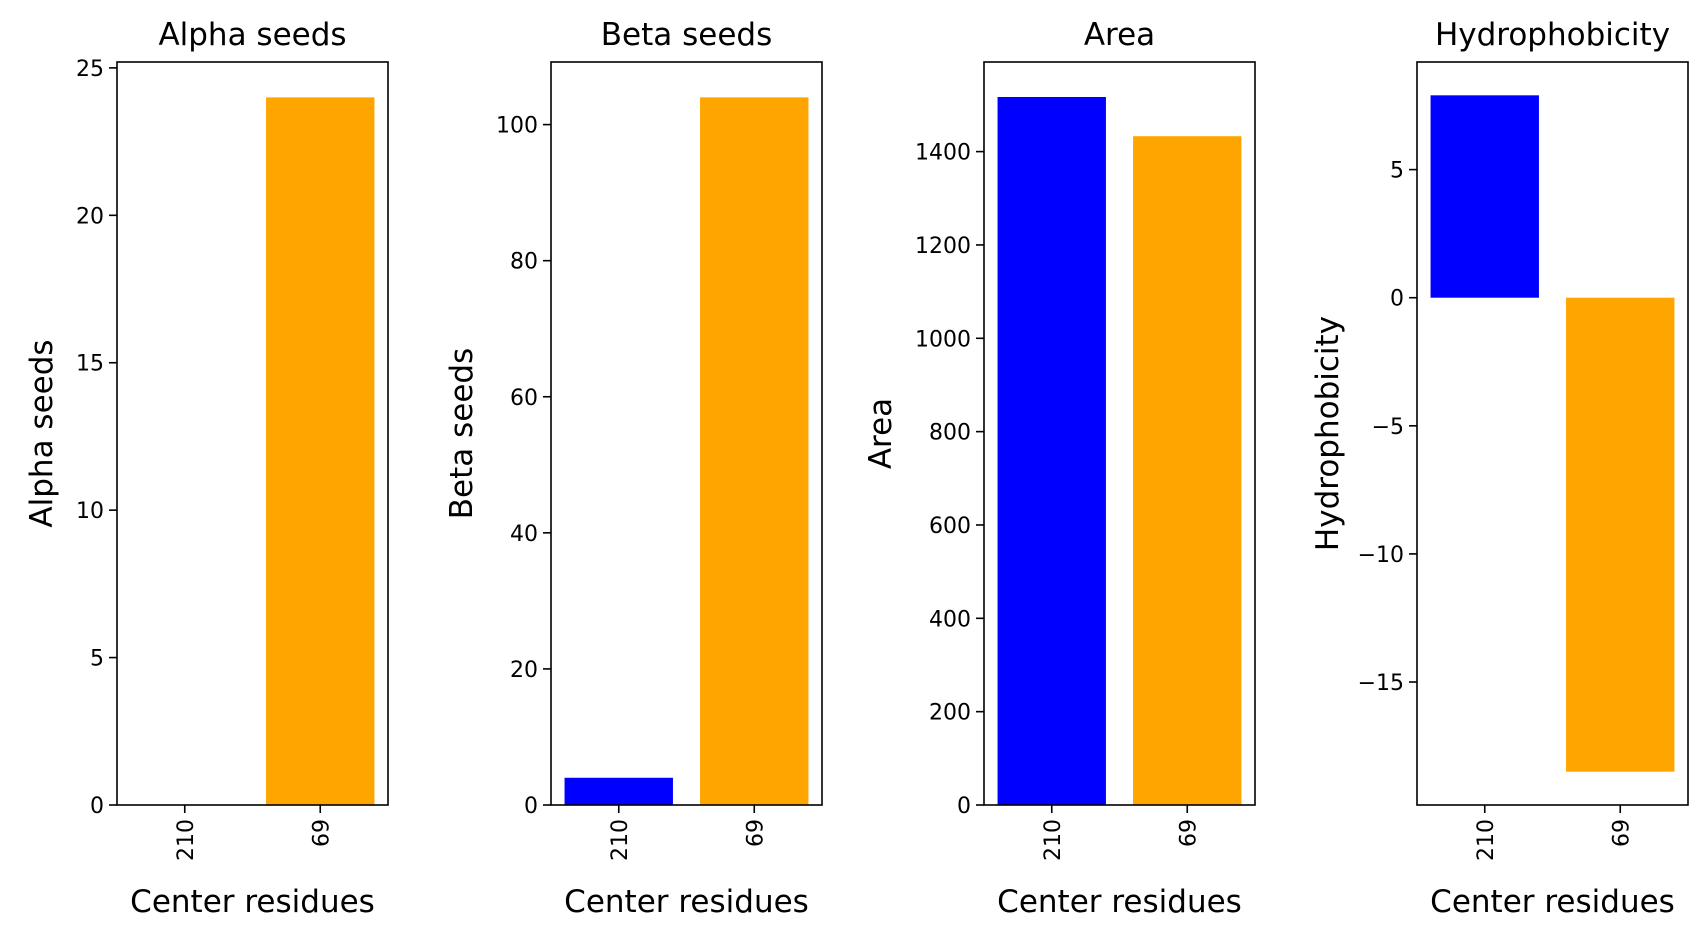 This screenshot has height=937, width=1706. I want to click on y-tick-label: 1200, so click(943, 246).